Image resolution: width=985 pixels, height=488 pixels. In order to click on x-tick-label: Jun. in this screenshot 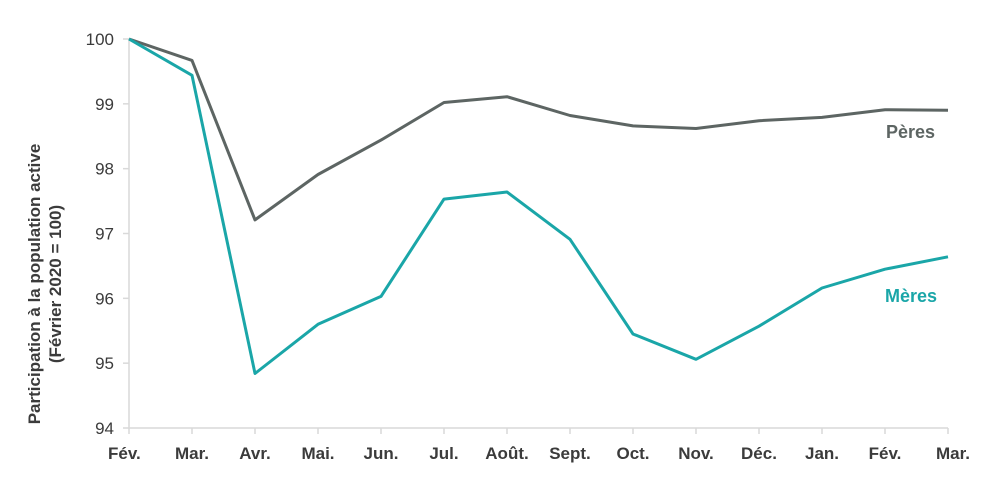, I will do `click(381, 453)`.